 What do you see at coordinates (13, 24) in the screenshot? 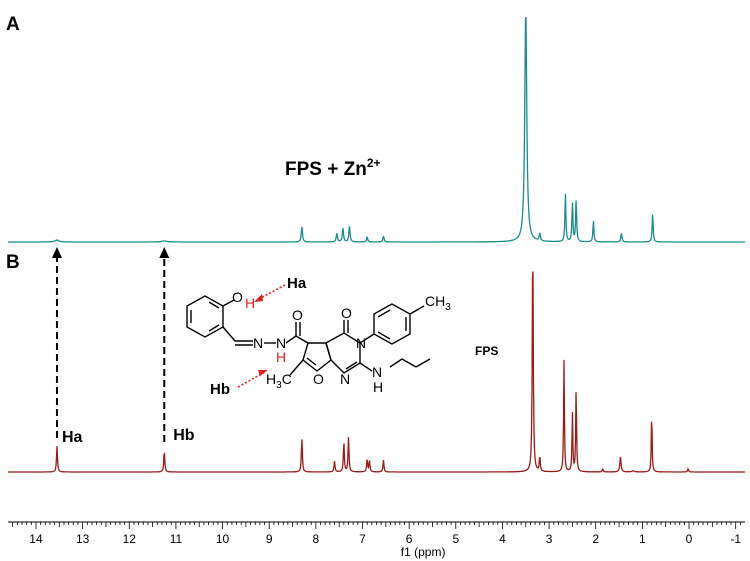
I see `panel-label-a: A` at bounding box center [13, 24].